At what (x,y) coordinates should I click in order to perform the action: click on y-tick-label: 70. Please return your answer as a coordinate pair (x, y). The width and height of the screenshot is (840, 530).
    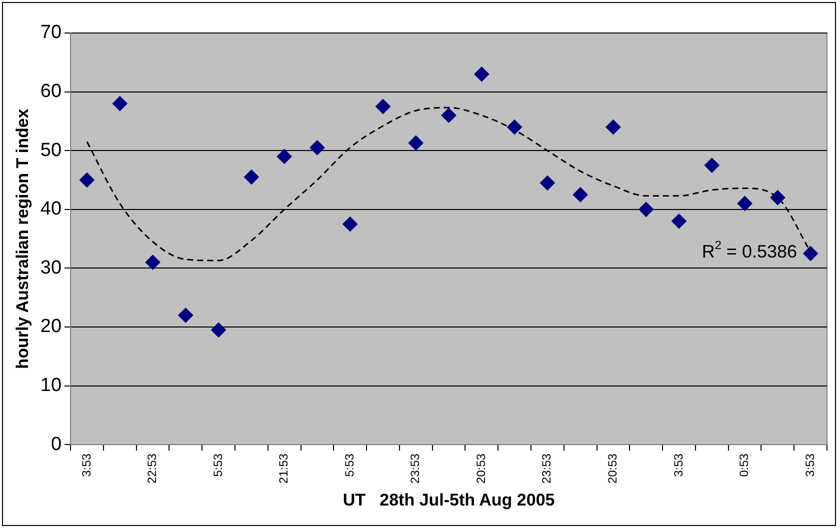
    Looking at the image, I should click on (51, 33).